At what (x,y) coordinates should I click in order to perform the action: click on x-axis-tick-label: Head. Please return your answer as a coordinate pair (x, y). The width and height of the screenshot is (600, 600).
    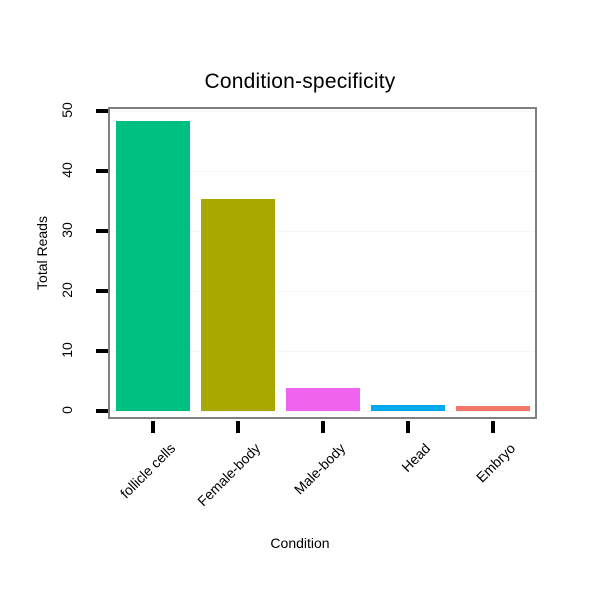
    Looking at the image, I should click on (415, 457).